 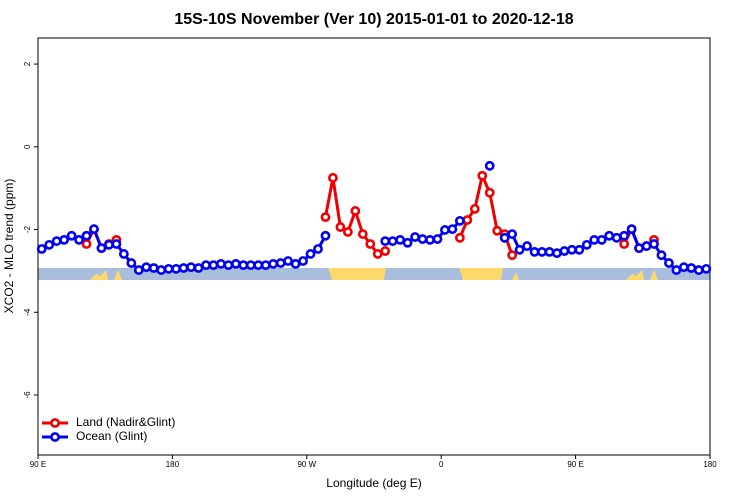 What do you see at coordinates (441, 464) in the screenshot?
I see `x-tick-label: 0` at bounding box center [441, 464].